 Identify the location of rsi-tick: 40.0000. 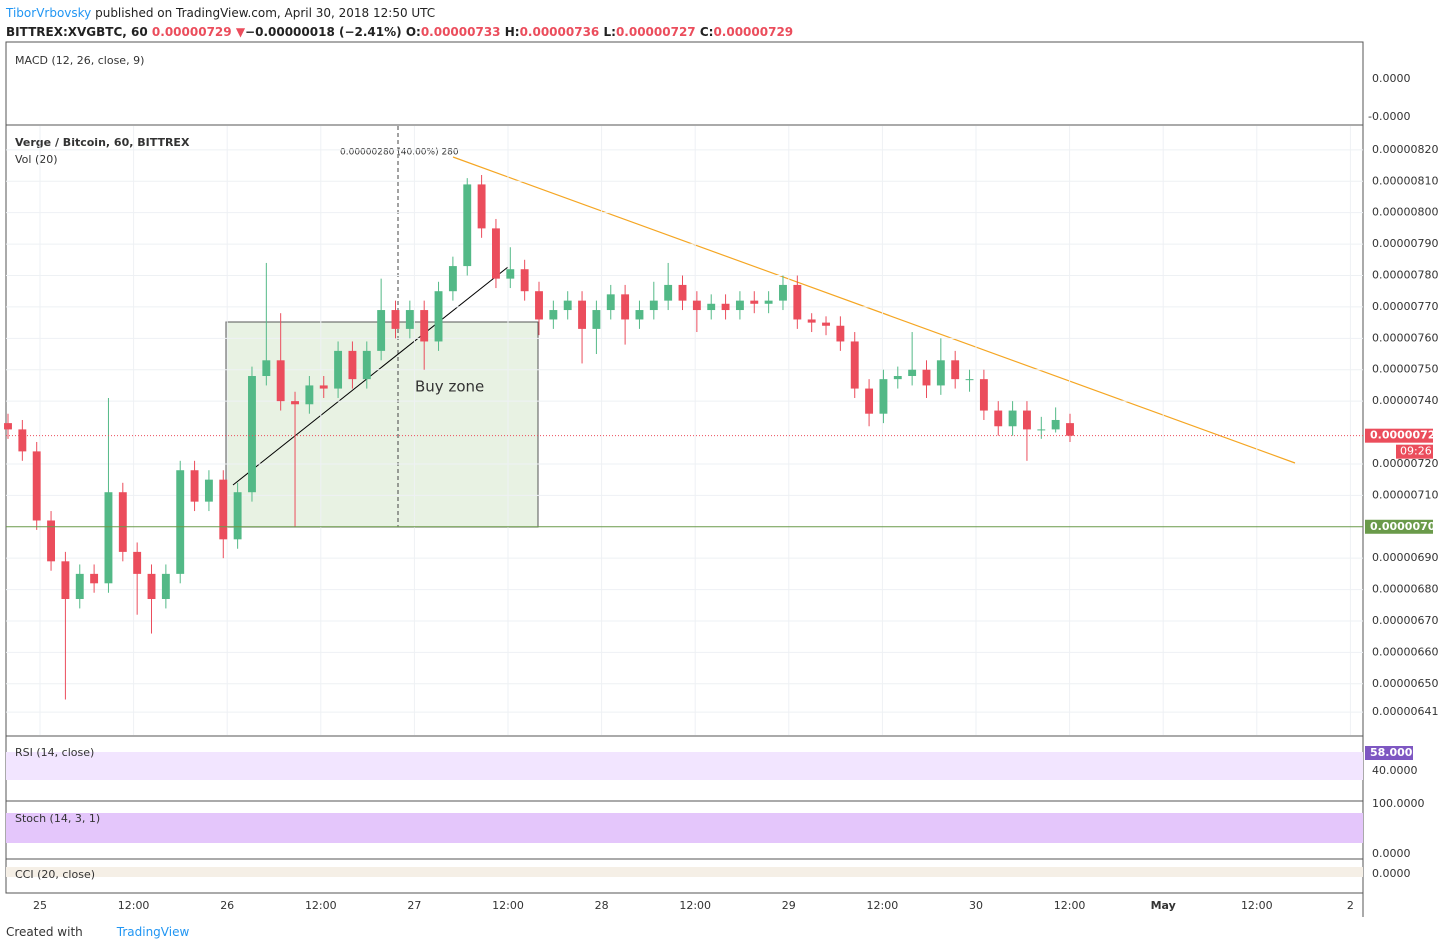
(1395, 770).